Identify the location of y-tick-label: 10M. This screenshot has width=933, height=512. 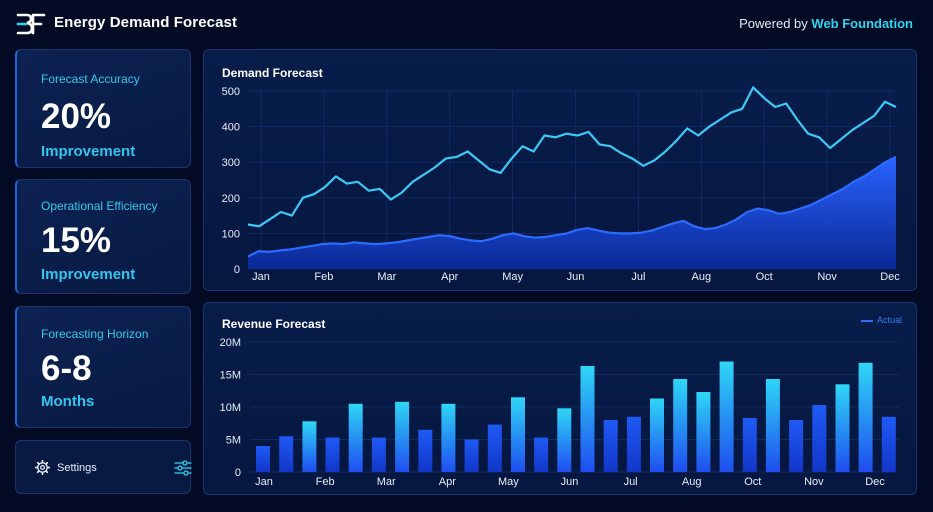
(230, 408).